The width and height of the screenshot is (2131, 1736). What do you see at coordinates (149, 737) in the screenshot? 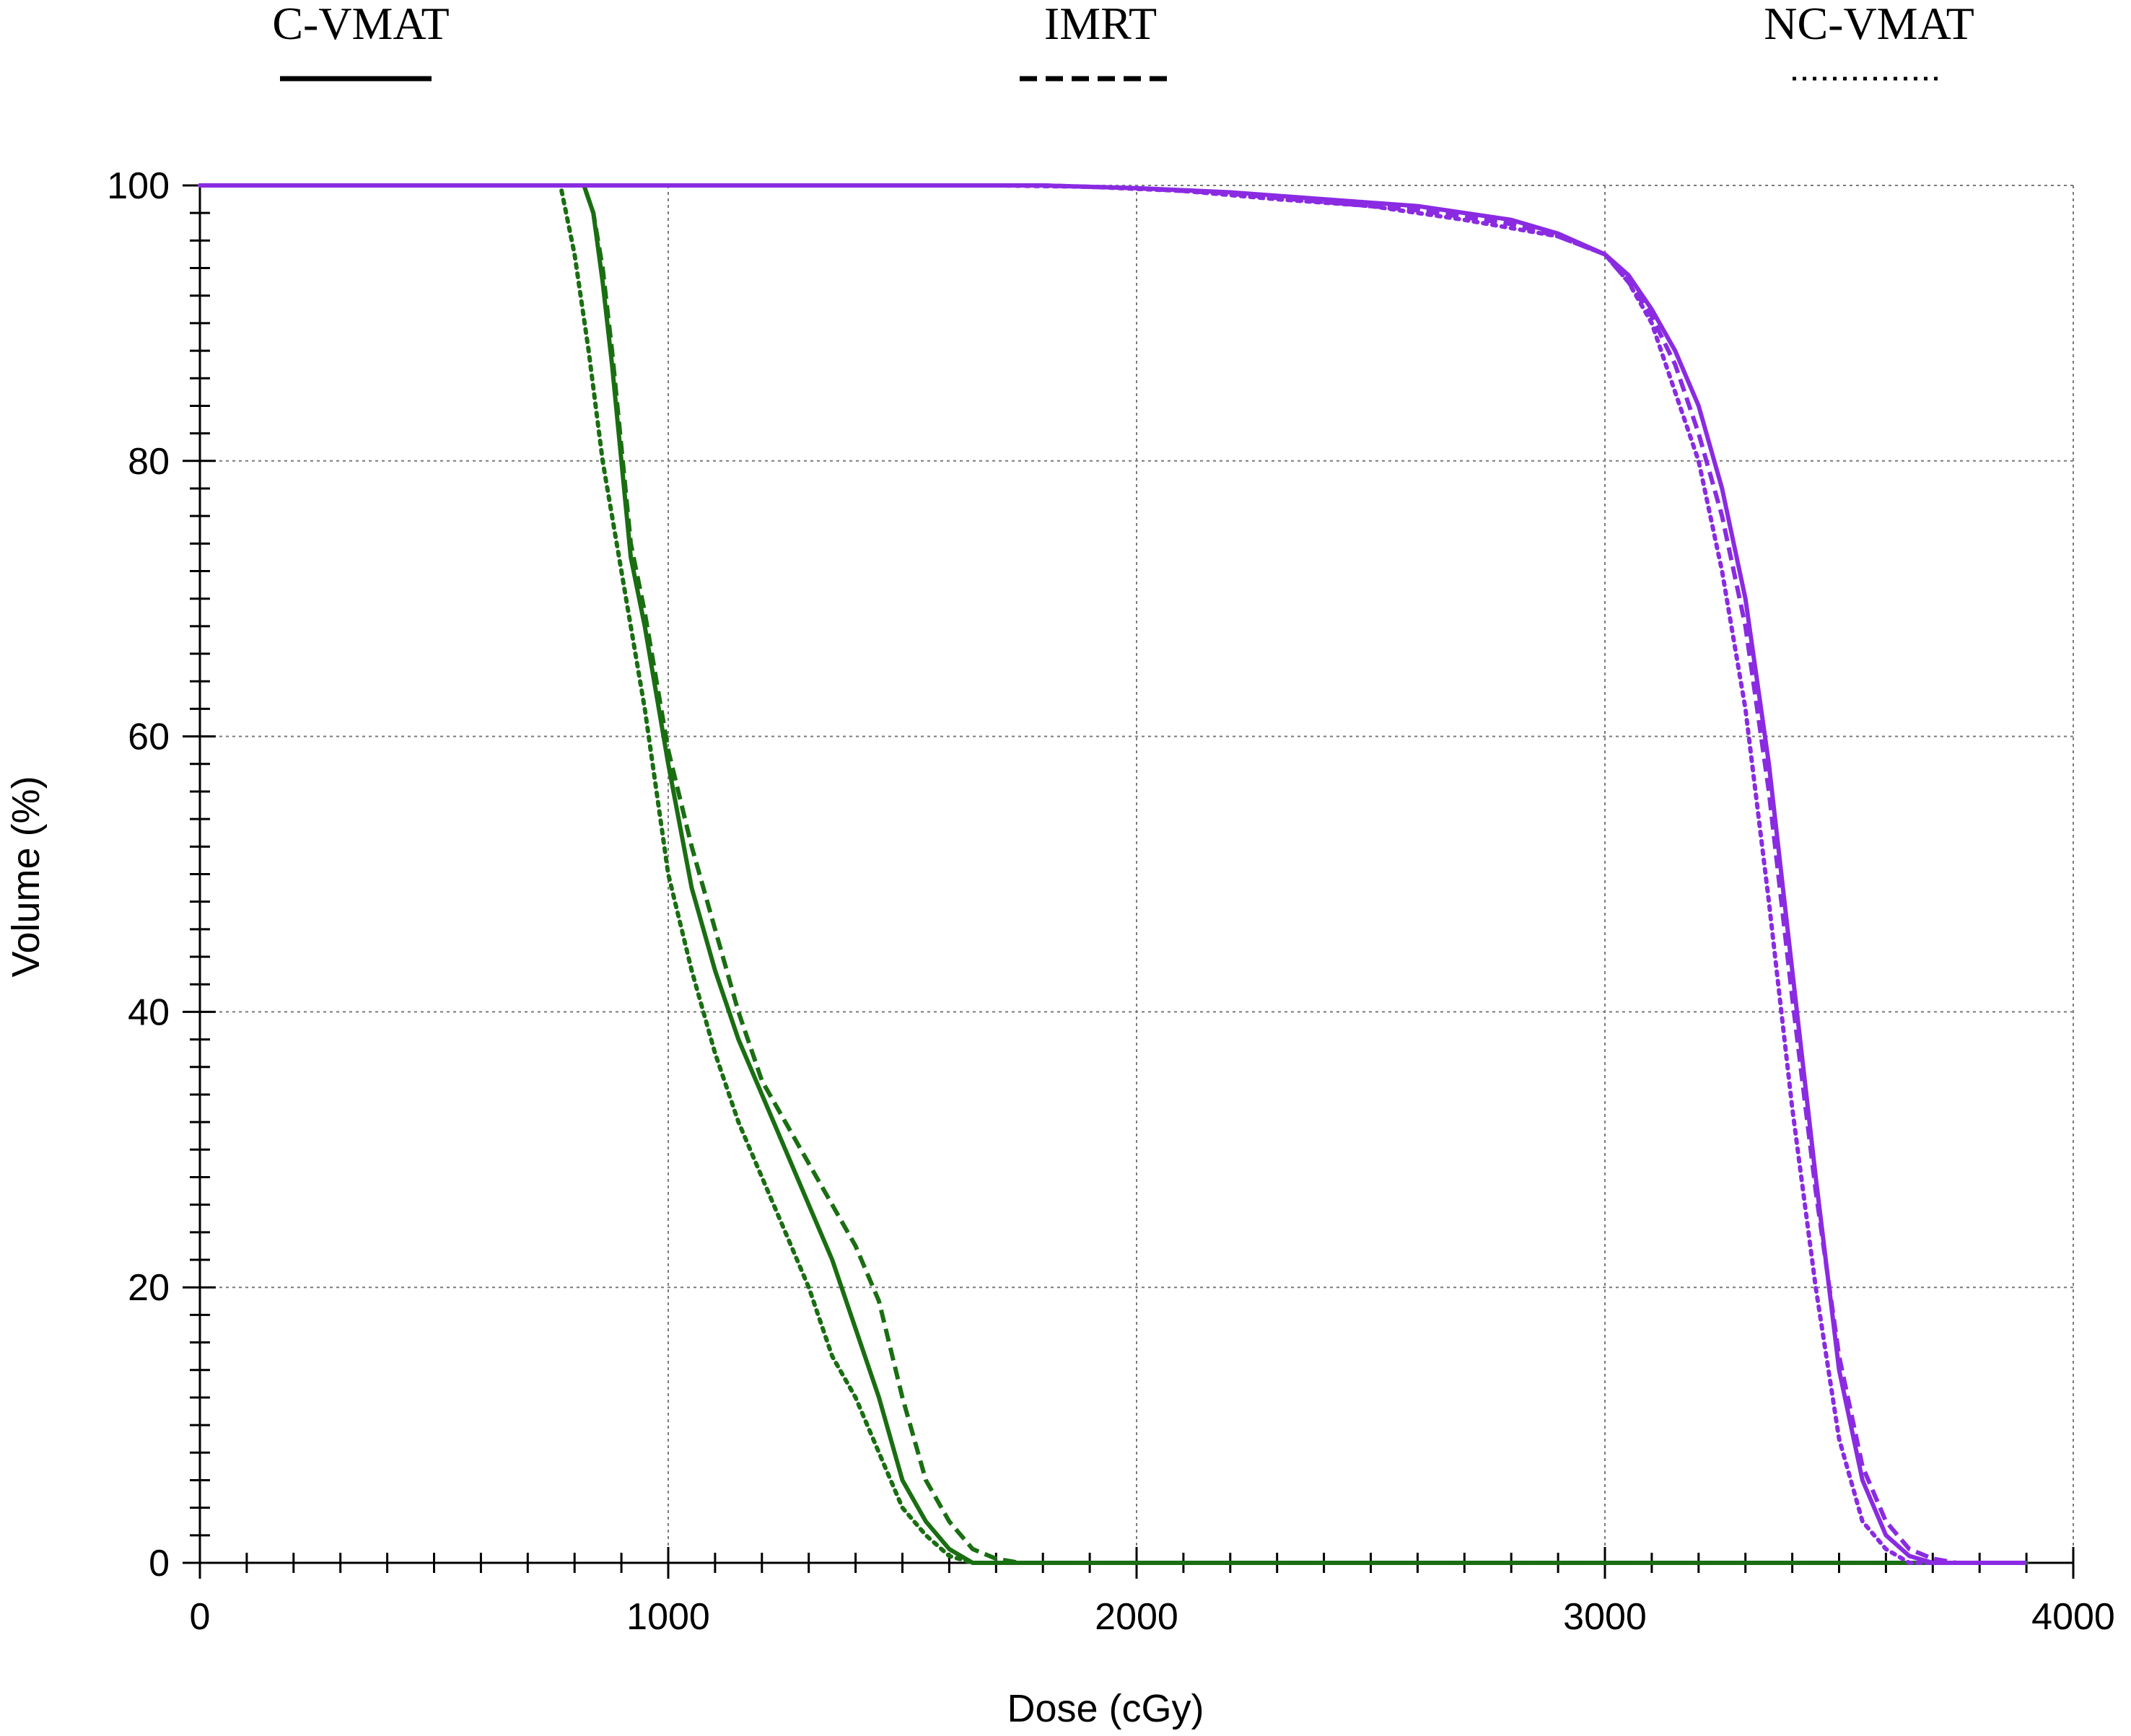
I see `y-tick-label: 60` at bounding box center [149, 737].